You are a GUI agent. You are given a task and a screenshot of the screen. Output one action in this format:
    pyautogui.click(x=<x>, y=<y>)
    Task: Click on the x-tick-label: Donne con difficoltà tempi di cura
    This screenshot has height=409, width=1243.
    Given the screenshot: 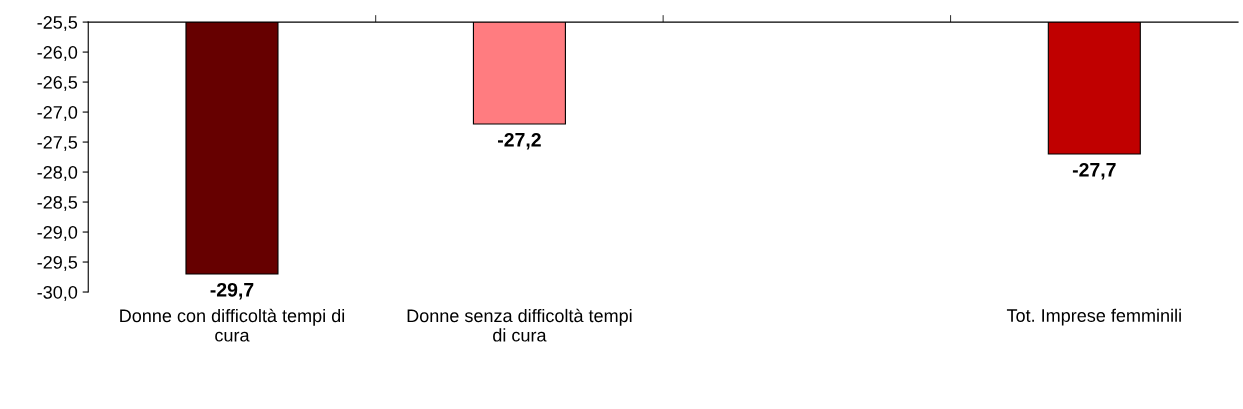 What is the action you would take?
    pyautogui.click(x=232, y=325)
    